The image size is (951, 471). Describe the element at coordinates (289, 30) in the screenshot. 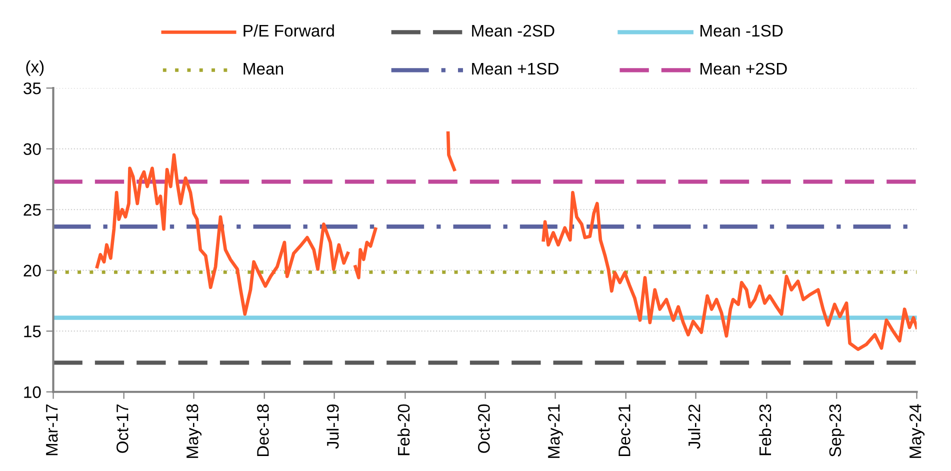

I see `legend-label: P/E Forward` at that location.